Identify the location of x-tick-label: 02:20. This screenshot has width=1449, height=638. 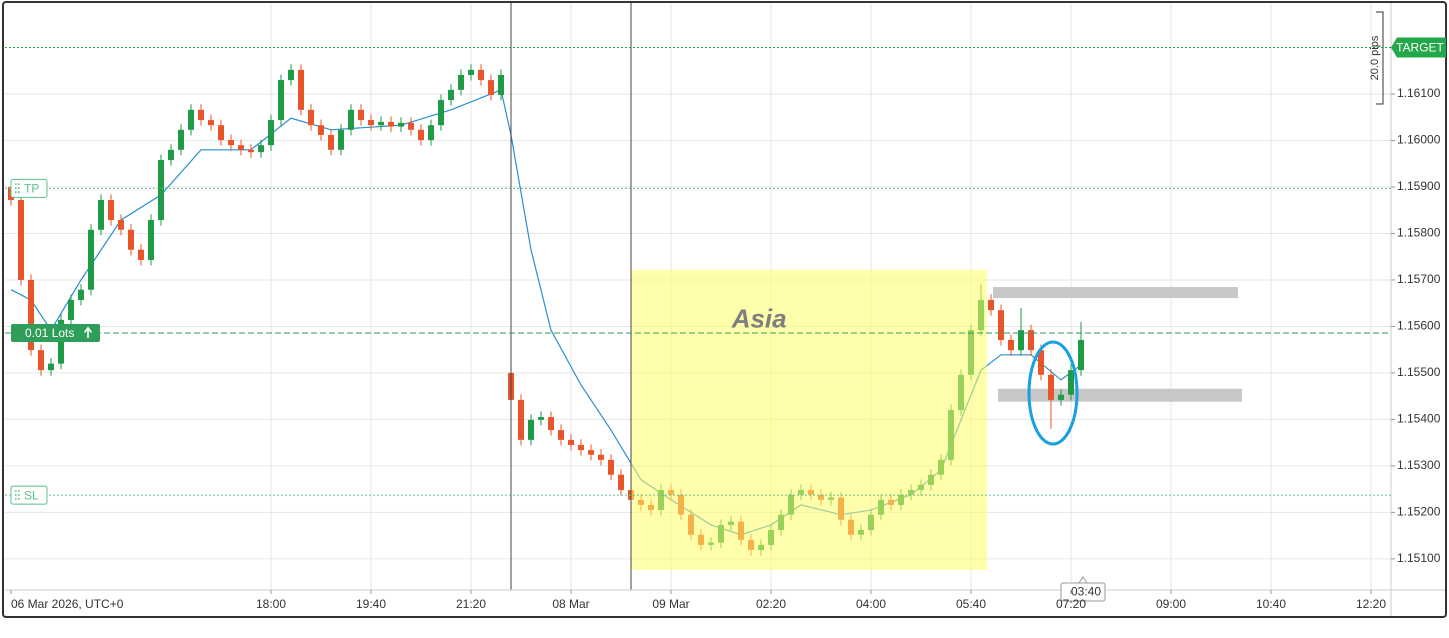
(771, 604).